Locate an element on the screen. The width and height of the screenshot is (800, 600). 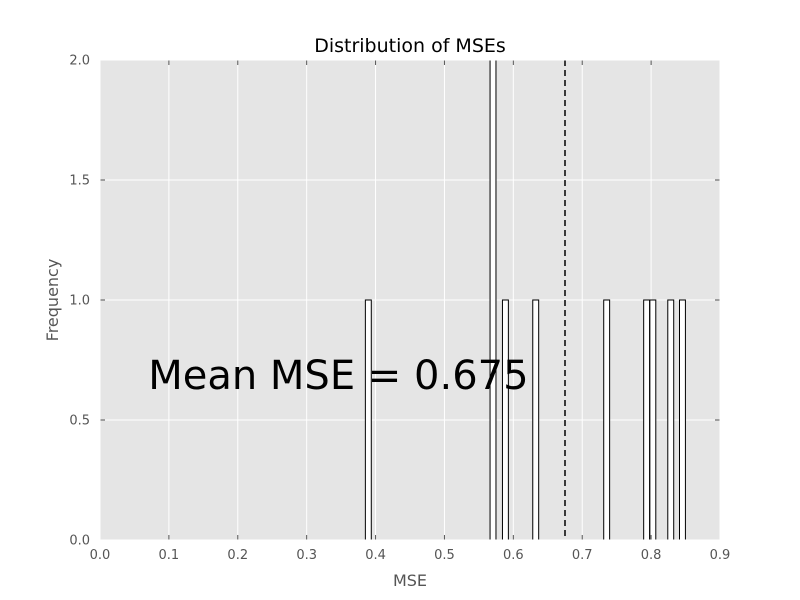
y-tick-label: 1.5 is located at coordinates (79, 181).